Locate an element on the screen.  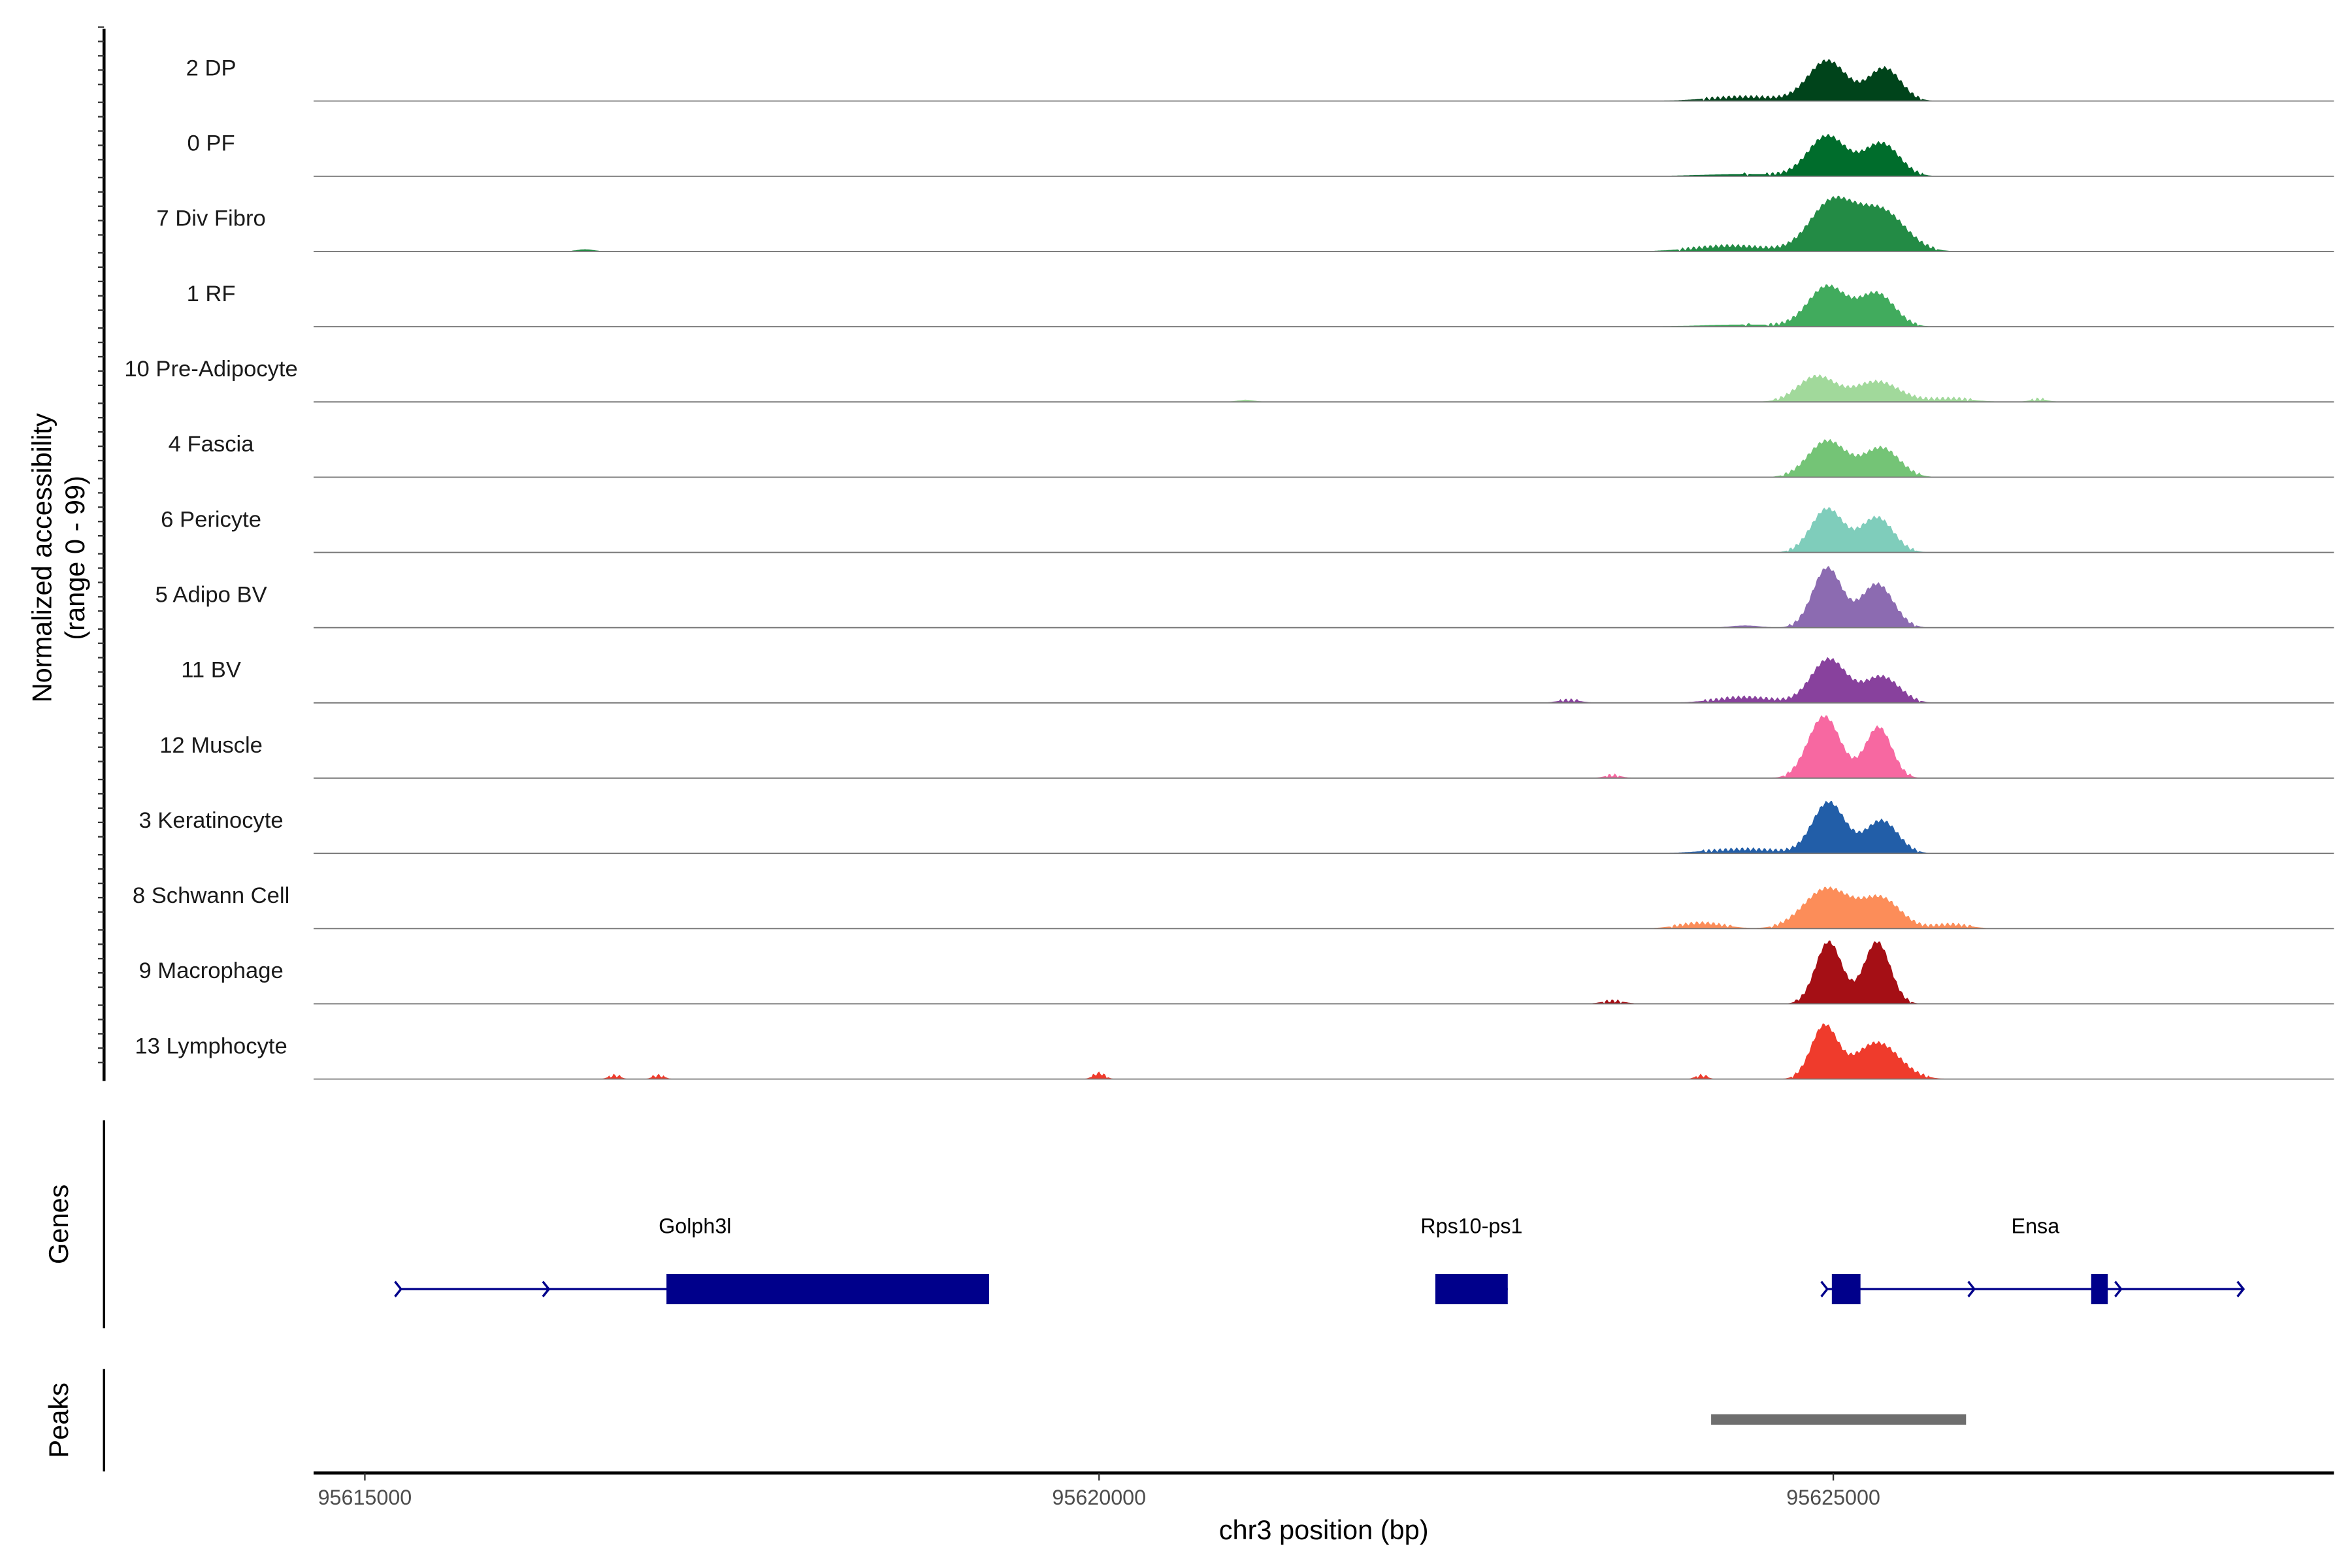
track-10-pre-adipocyte: 10 Pre-Adipocyte is located at coordinates (1229, 380).